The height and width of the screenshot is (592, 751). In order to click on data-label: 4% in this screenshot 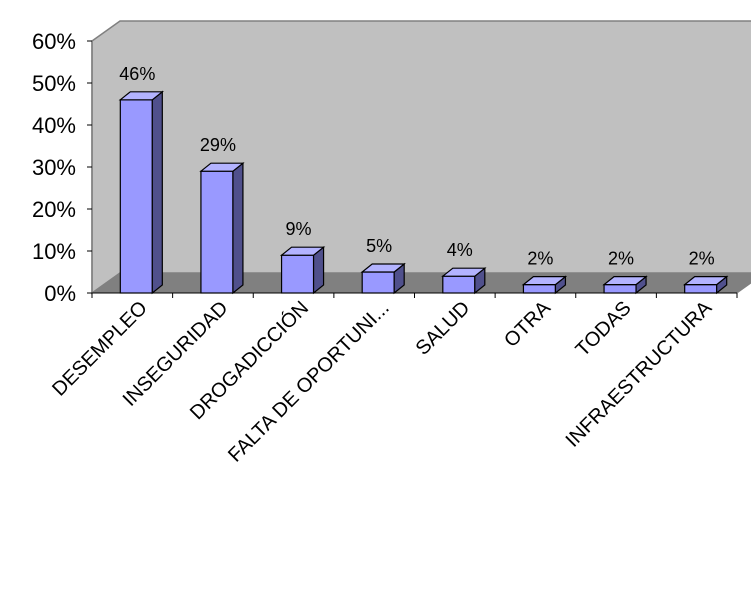, I will do `click(460, 250)`.